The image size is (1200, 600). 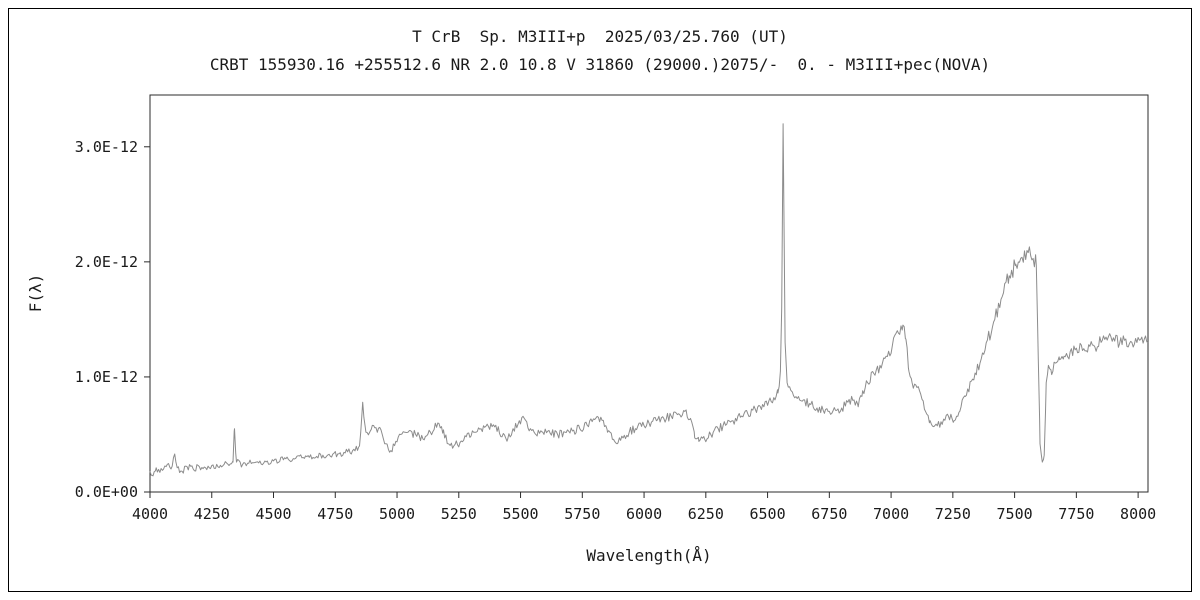 What do you see at coordinates (335, 514) in the screenshot?
I see `x-tick-label: 4750` at bounding box center [335, 514].